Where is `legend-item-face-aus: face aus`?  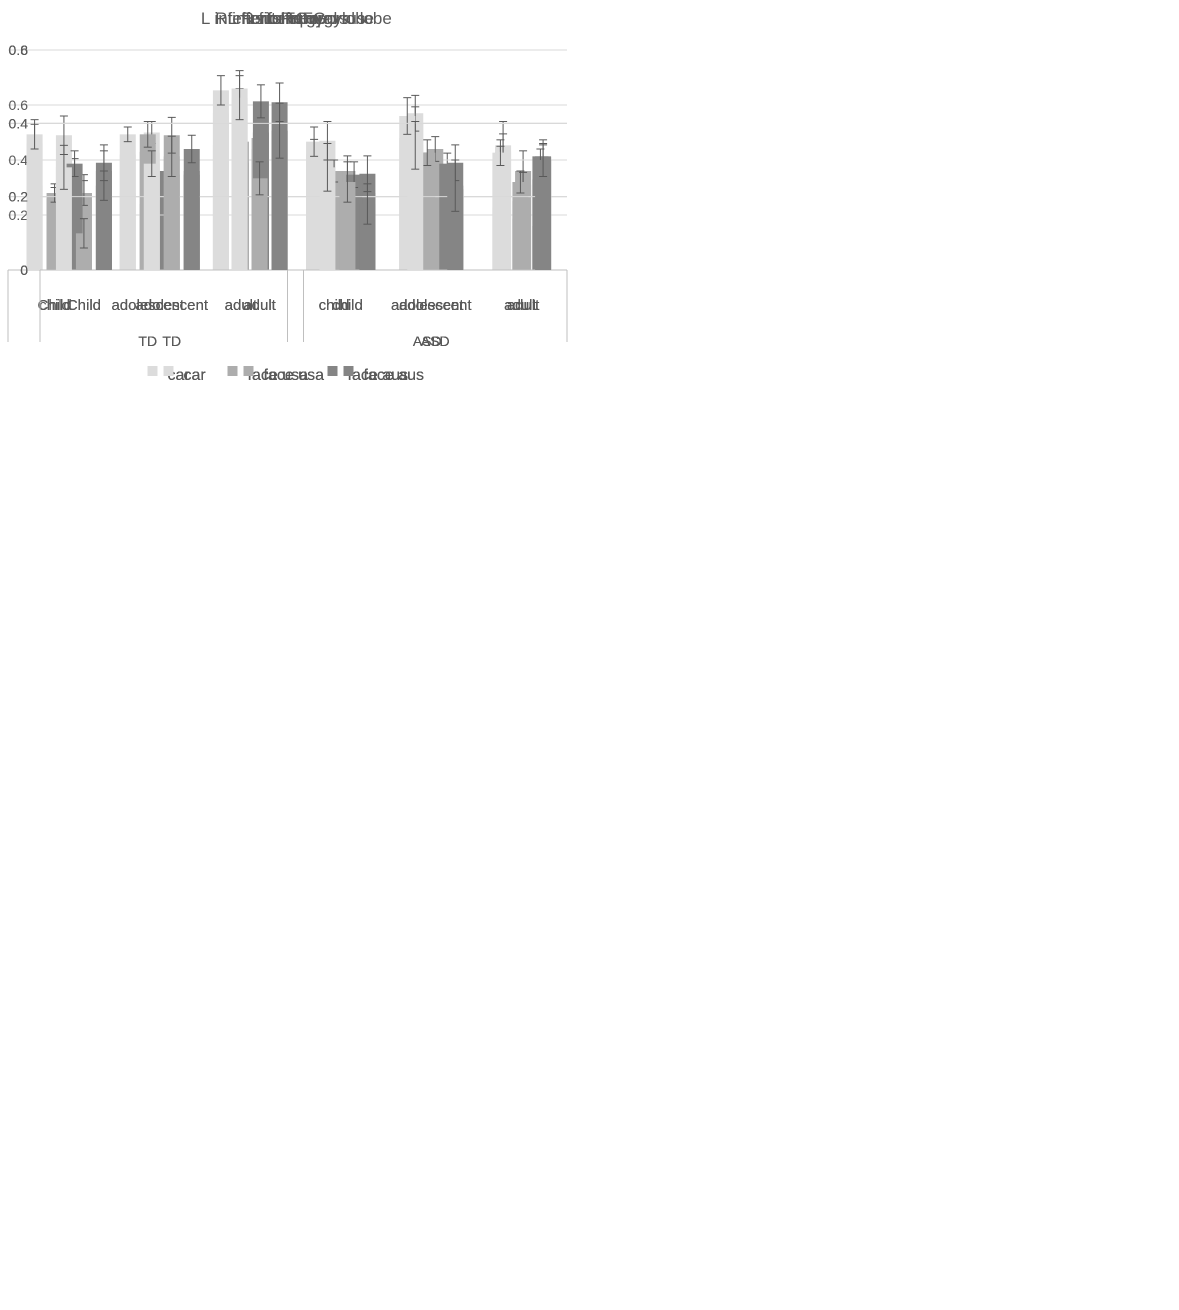 legend-item-face-aus: face aus is located at coordinates (383, 375).